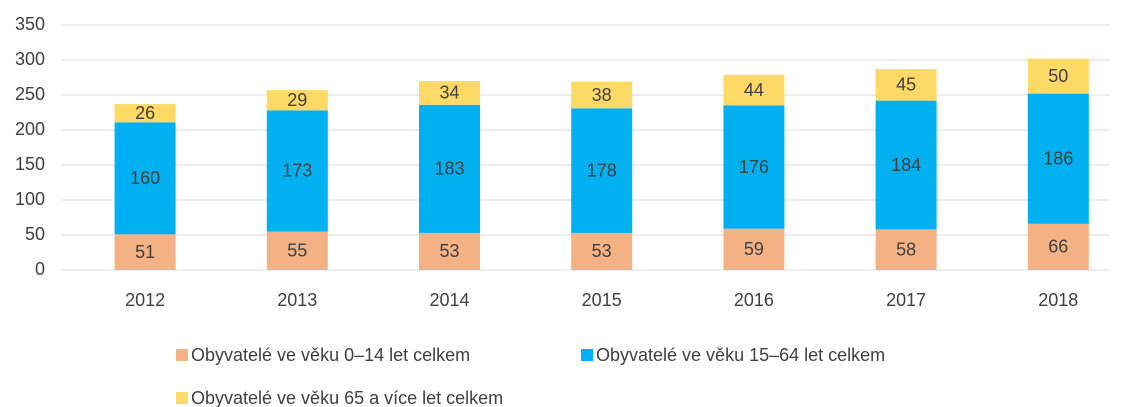 Image resolution: width=1125 pixels, height=407 pixels. I want to click on data-label: 26, so click(145, 113).